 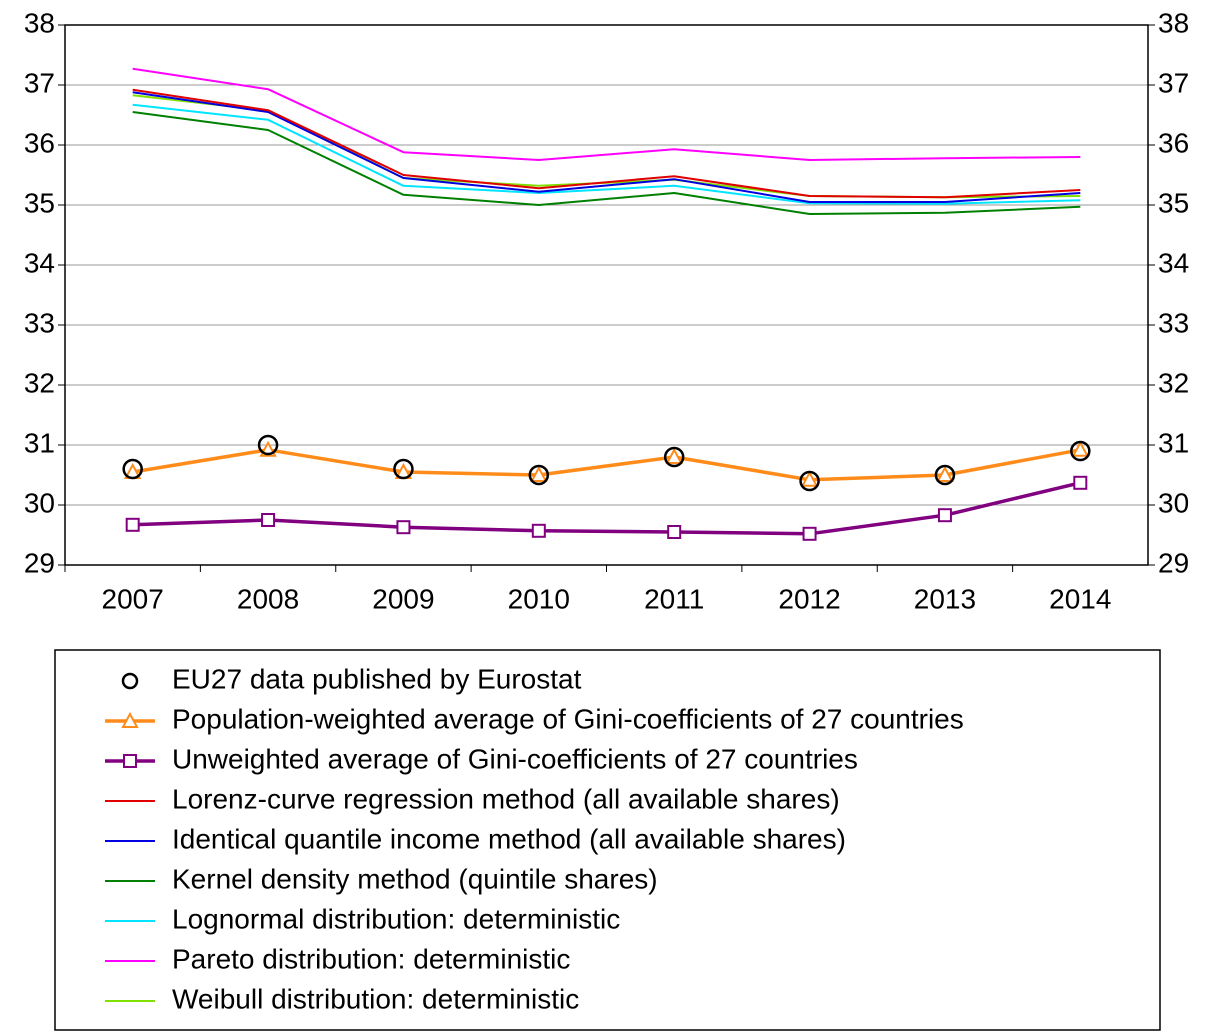 What do you see at coordinates (1173, 382) in the screenshot?
I see `y2-tick-label: 32` at bounding box center [1173, 382].